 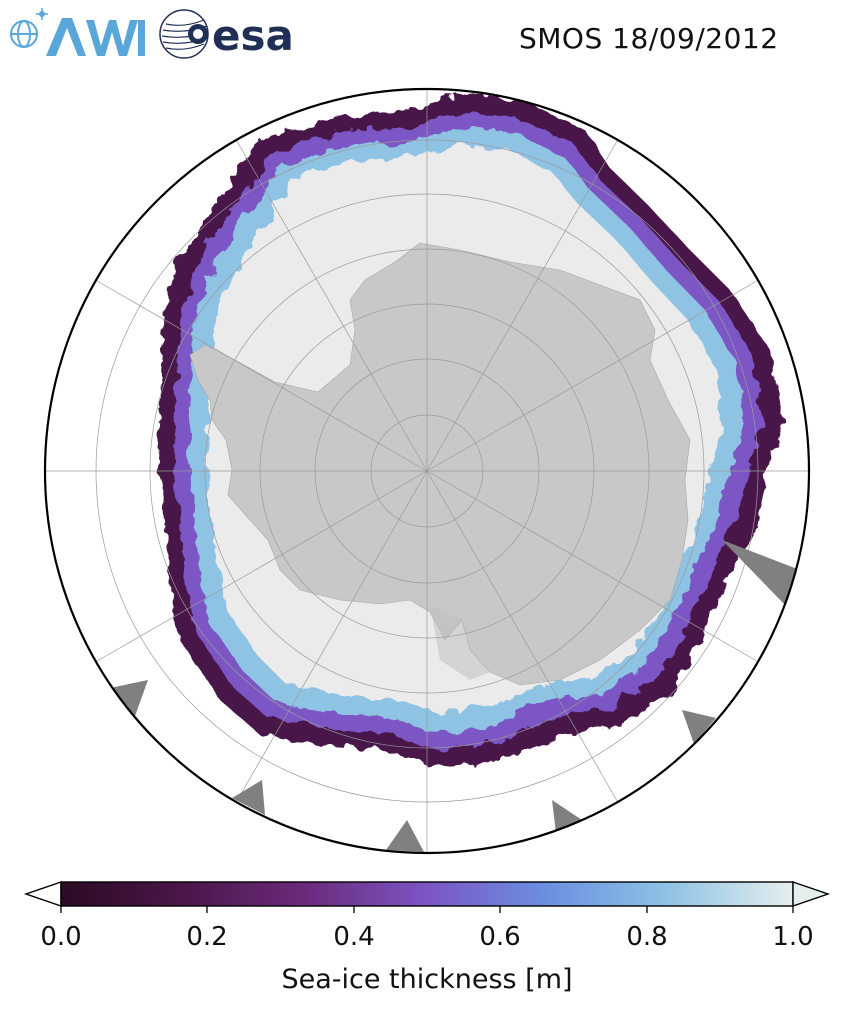 What do you see at coordinates (76, 36) in the screenshot?
I see `awi-logo` at bounding box center [76, 36].